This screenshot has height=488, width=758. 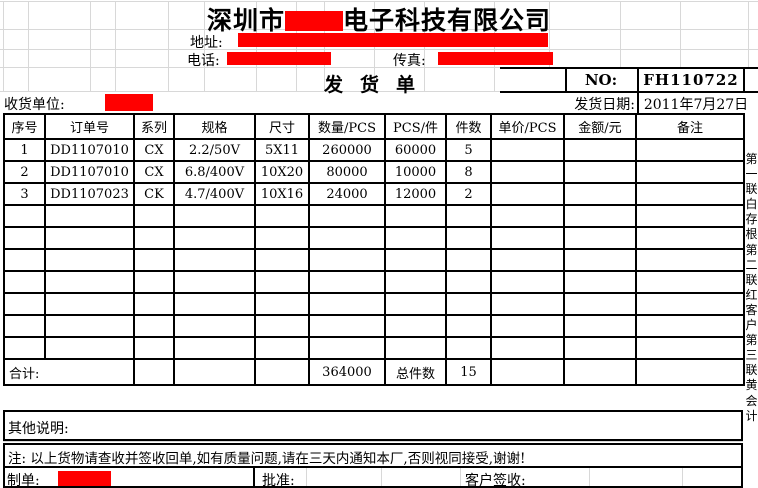 What do you see at coordinates (378, 85) in the screenshot?
I see `form-title: 发货单` at bounding box center [378, 85].